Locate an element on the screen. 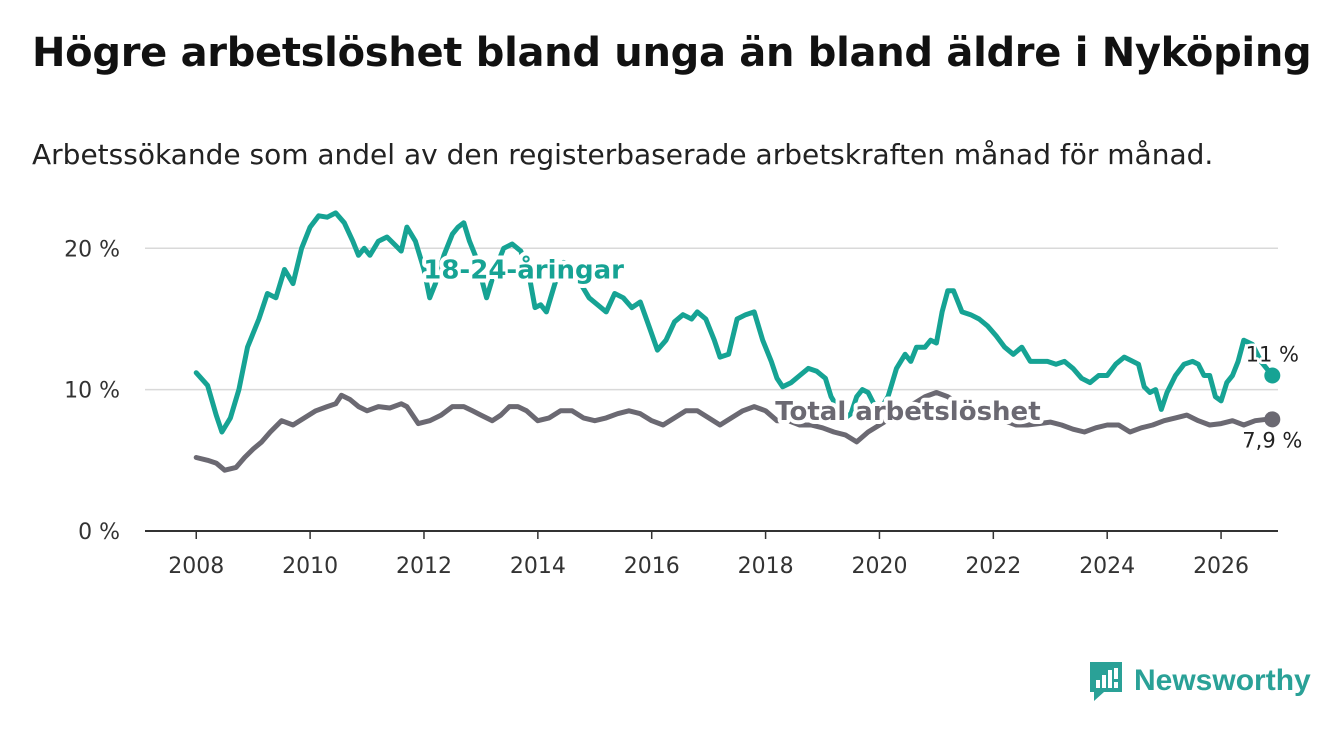  x-tick-label: 2014 is located at coordinates (538, 566).